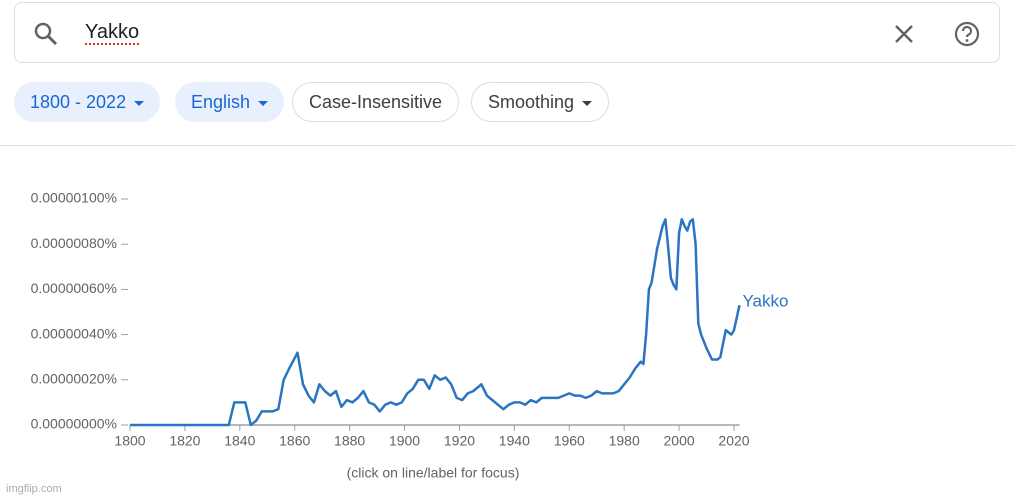 This screenshot has width=1015, height=499. Describe the element at coordinates (74, 288) in the screenshot. I see `y-tick-label: 0.00000060%` at that location.